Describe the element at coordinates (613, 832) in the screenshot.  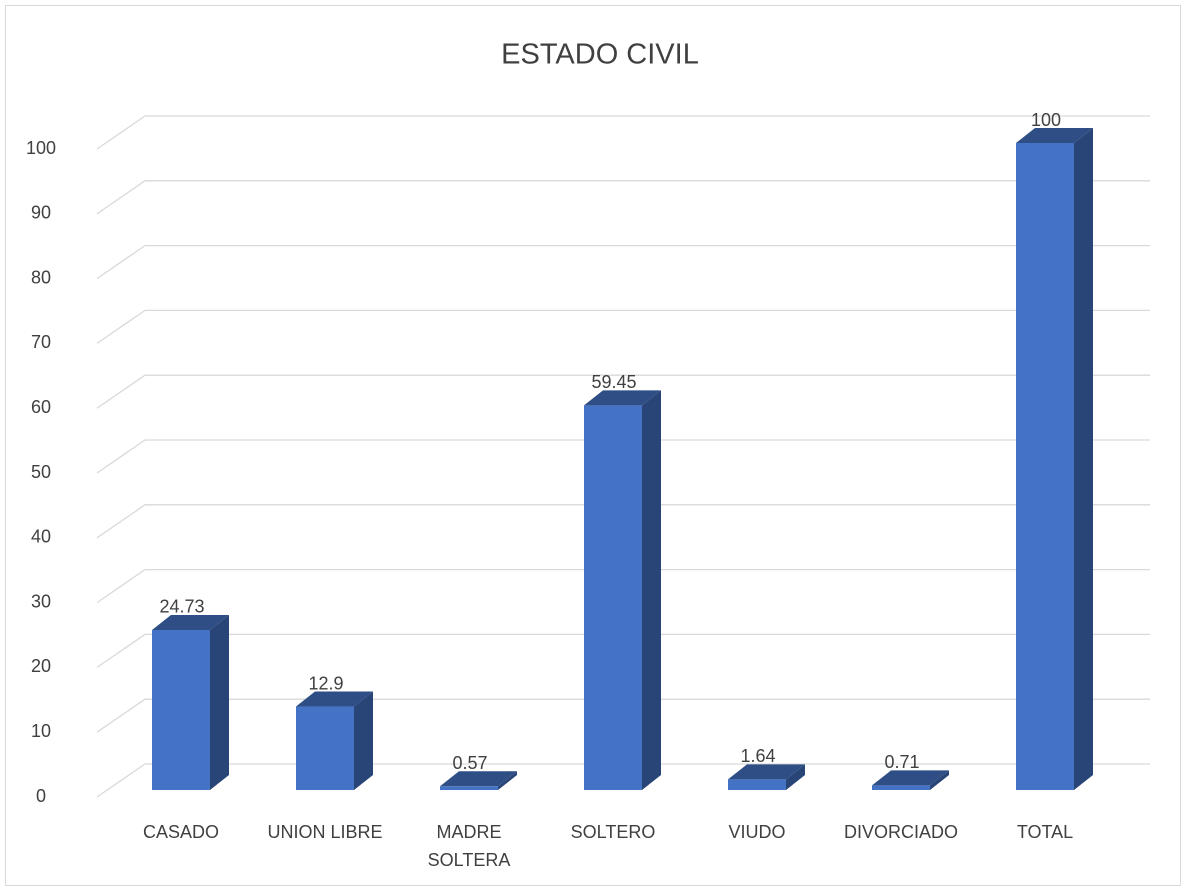
I see `x-tick-label: SOLTERO` at that location.